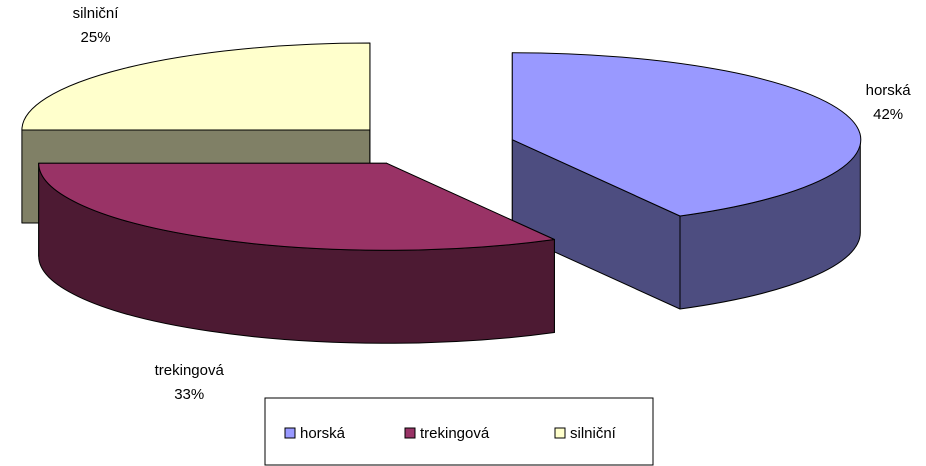  I want to click on legend: horská trekingová silniční, so click(450, 433).